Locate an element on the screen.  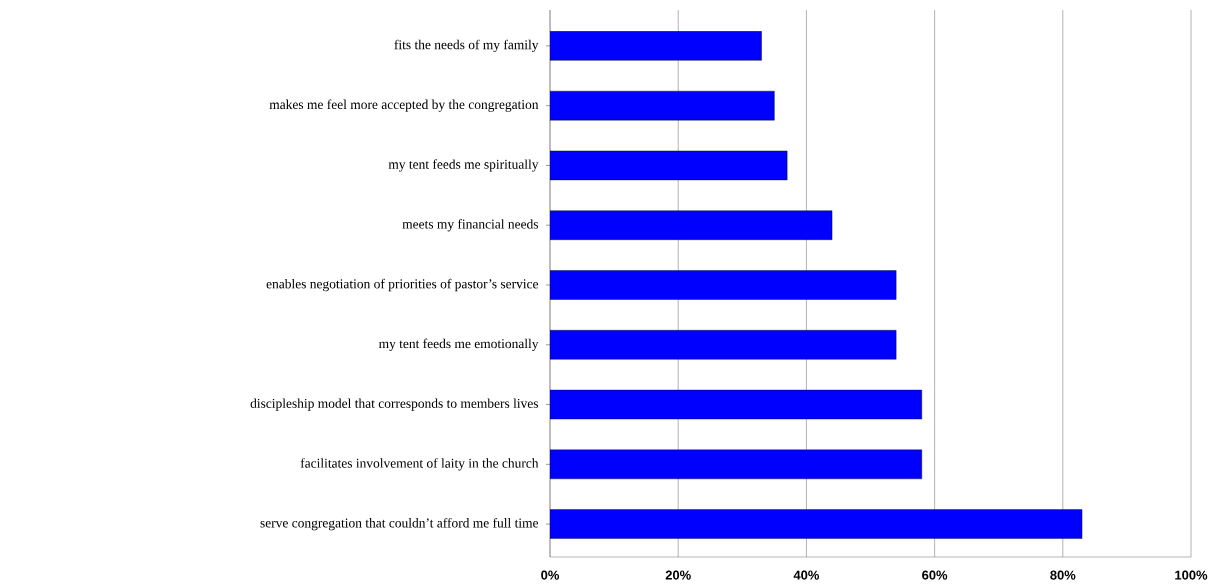
y-tick-label: discipleship model that corresponds to members lives is located at coordinates (394, 404).